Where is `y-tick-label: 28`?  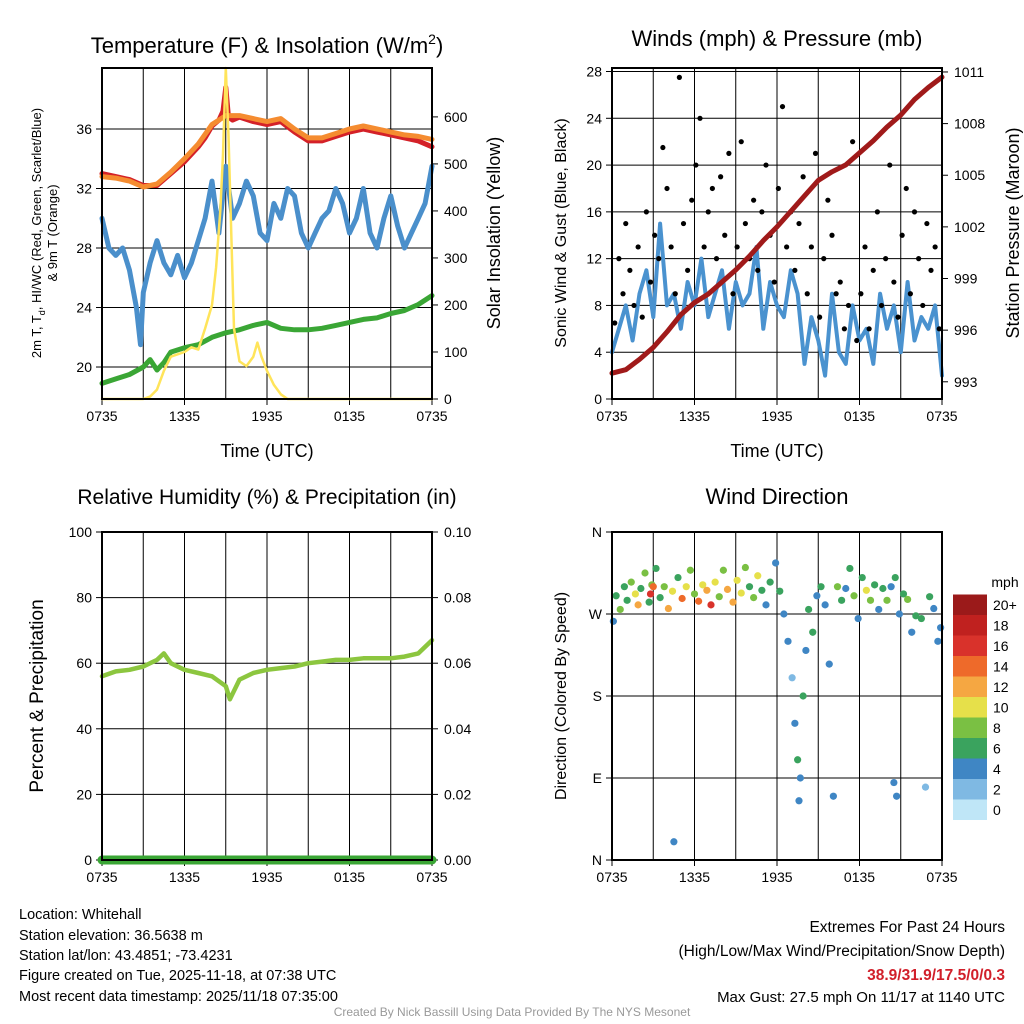
y-tick-label: 28 is located at coordinates (84, 248).